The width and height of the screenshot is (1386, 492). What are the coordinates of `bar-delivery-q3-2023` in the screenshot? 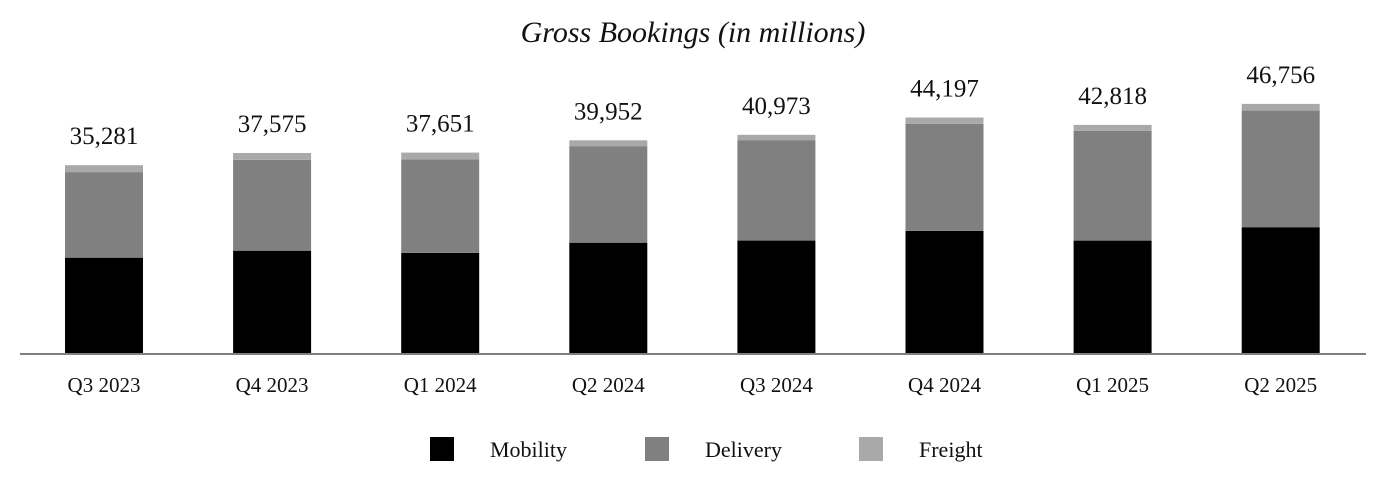 It's located at (104, 215).